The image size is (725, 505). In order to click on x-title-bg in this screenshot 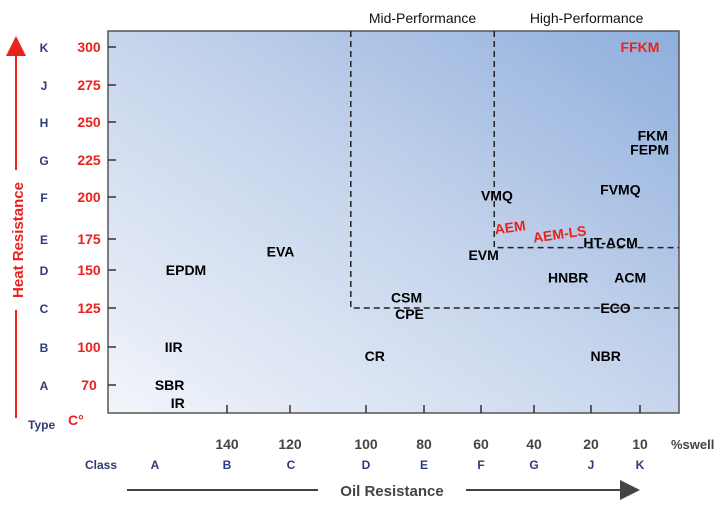, I will do `click(392, 490)`.